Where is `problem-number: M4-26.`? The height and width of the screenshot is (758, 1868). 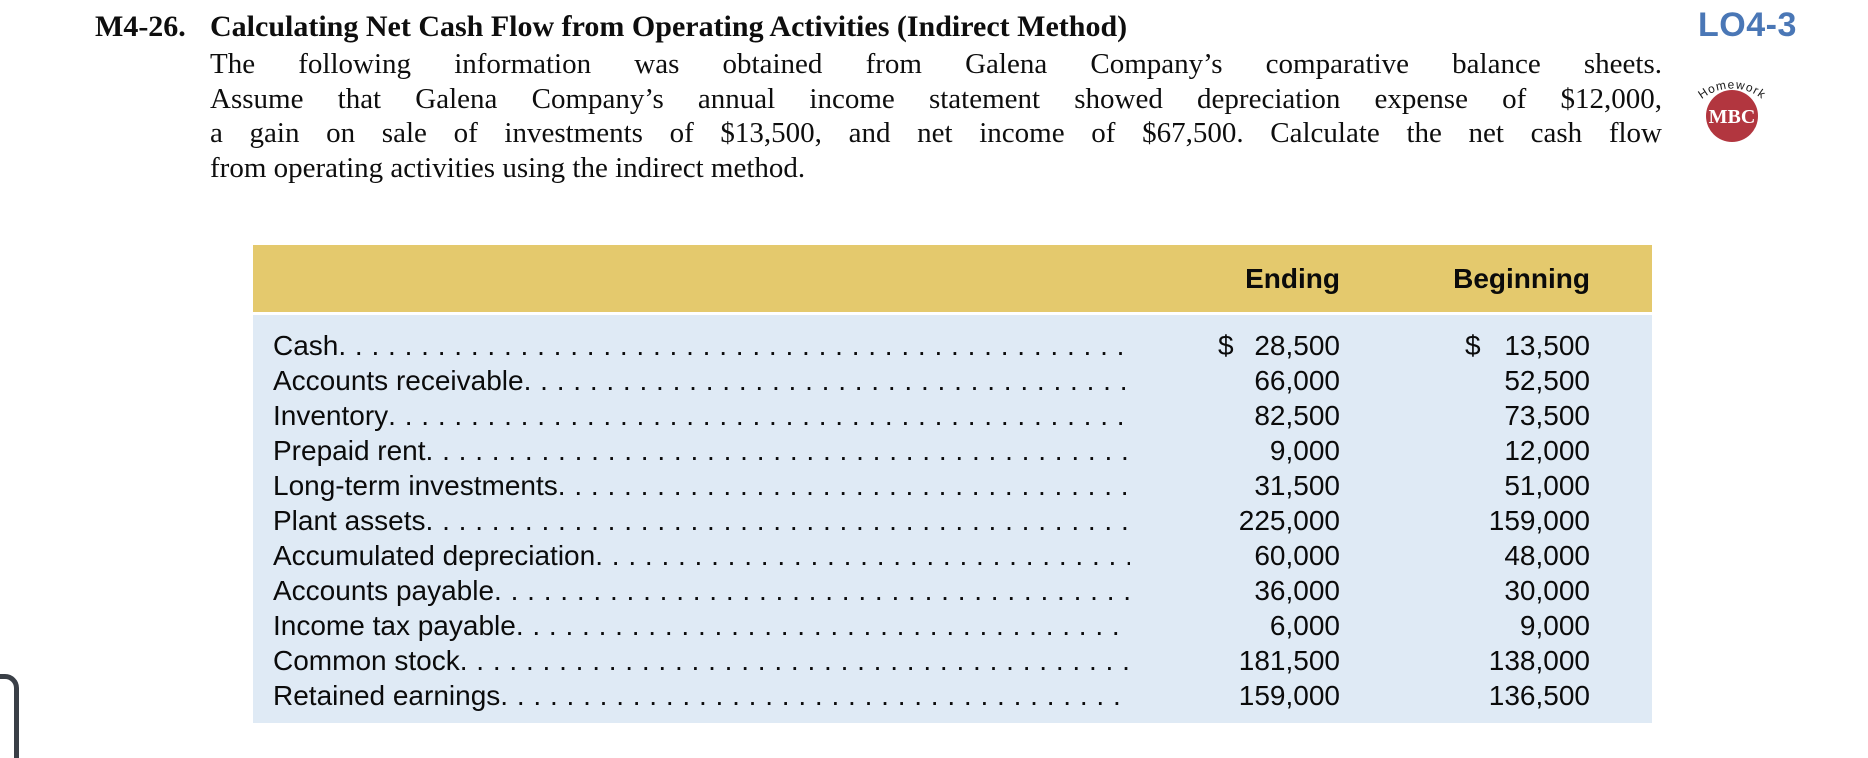
problem-number: M4-26. is located at coordinates (140, 26).